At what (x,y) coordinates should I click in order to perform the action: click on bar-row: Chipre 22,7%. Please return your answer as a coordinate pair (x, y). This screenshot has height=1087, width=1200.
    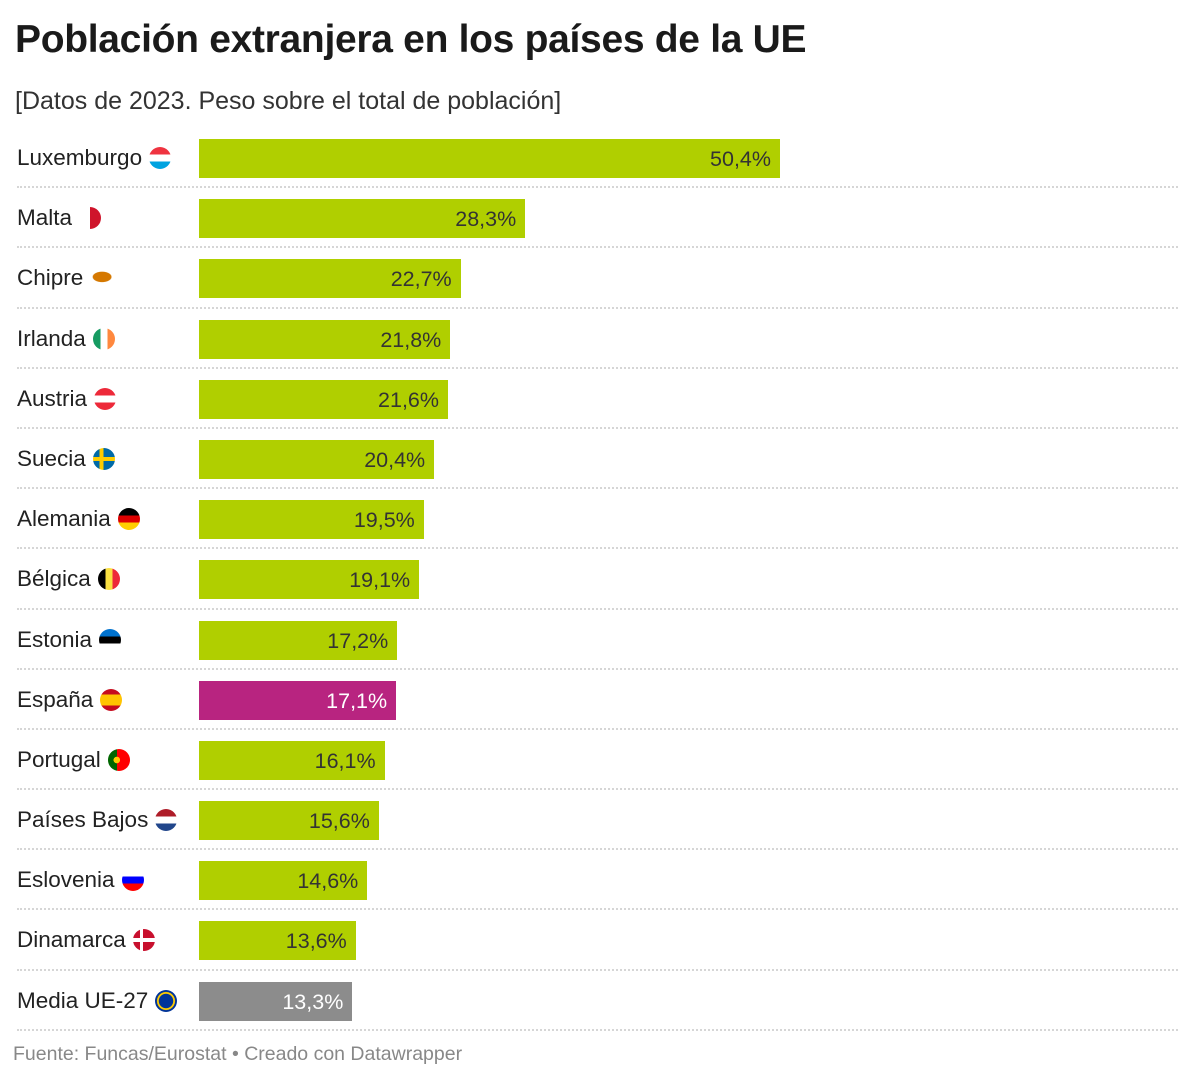
    Looking at the image, I should click on (597, 278).